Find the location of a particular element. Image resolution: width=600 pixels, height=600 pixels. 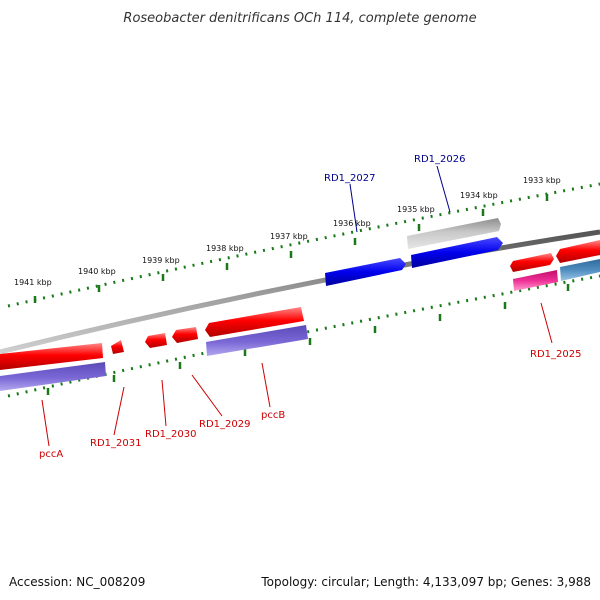

gene-rd1-2029 is located at coordinates (185, 335).